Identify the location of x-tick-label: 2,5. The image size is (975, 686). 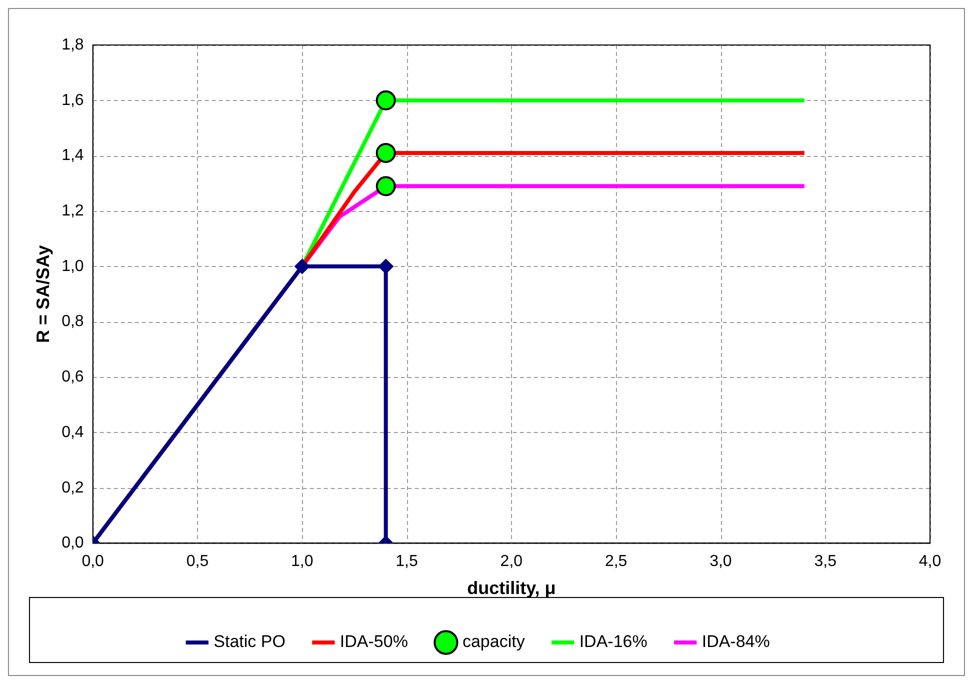
(616, 561).